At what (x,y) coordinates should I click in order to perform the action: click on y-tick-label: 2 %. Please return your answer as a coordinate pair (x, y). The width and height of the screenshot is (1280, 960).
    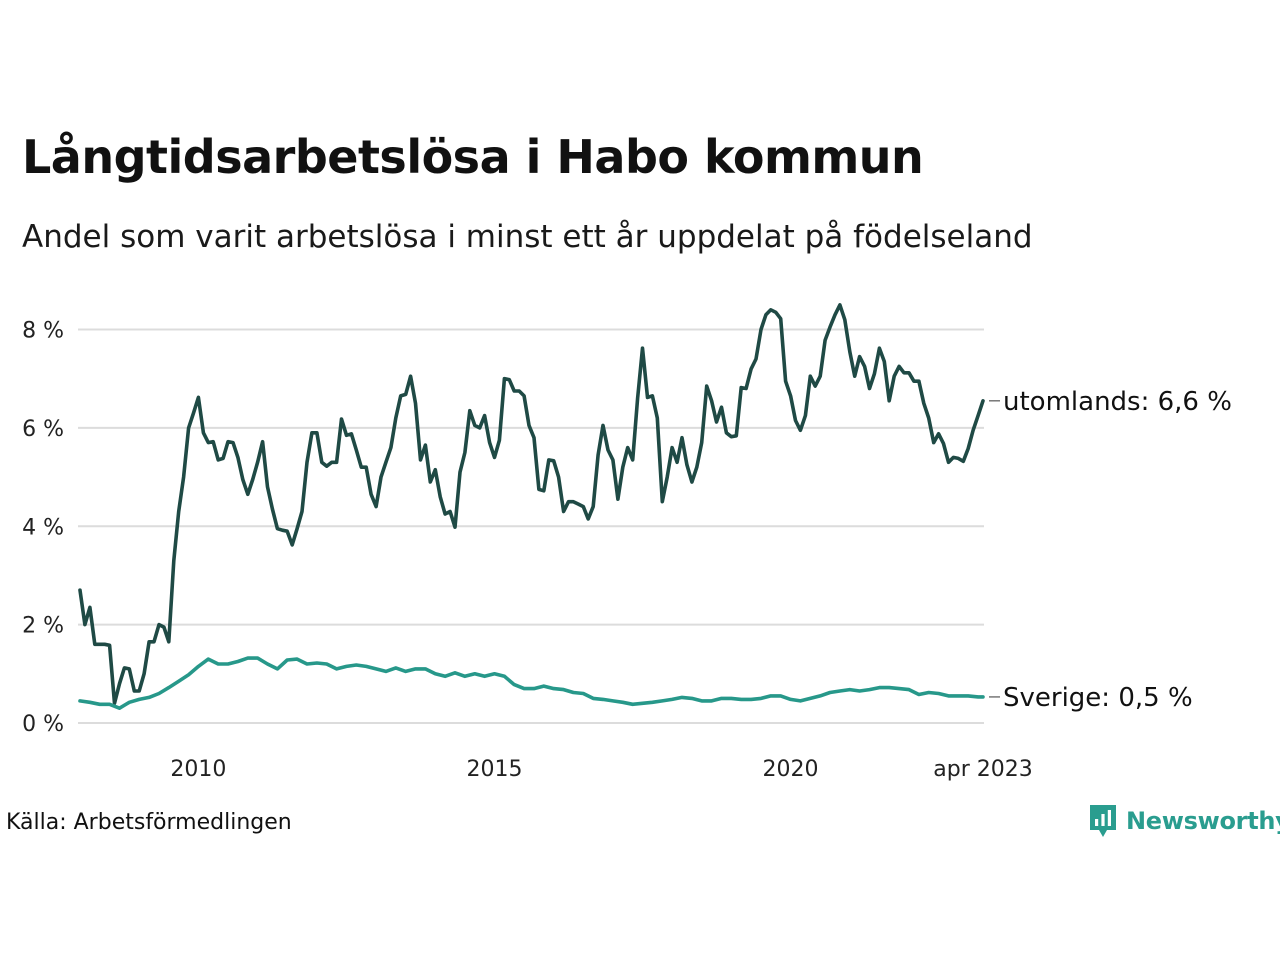
    Looking at the image, I should click on (43, 626).